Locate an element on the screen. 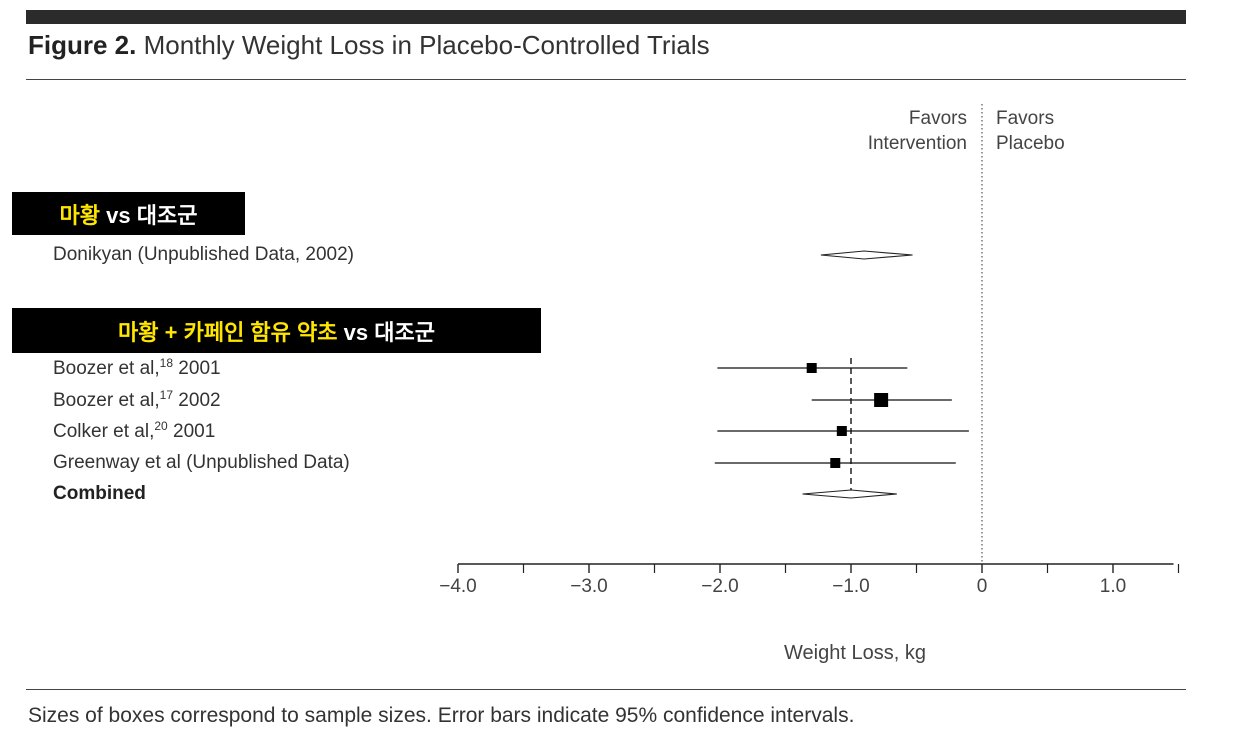  study-label: Colker et al,20 2001 is located at coordinates (134, 431).